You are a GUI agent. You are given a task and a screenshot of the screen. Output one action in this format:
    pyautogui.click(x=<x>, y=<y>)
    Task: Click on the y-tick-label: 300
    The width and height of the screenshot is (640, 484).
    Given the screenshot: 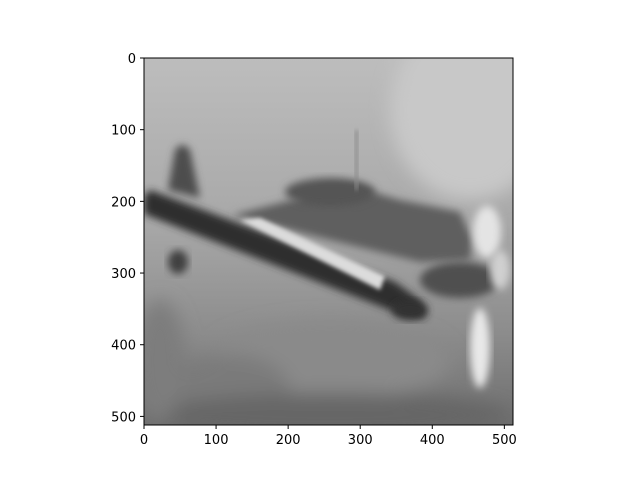 What is the action you would take?
    pyautogui.click(x=123, y=274)
    